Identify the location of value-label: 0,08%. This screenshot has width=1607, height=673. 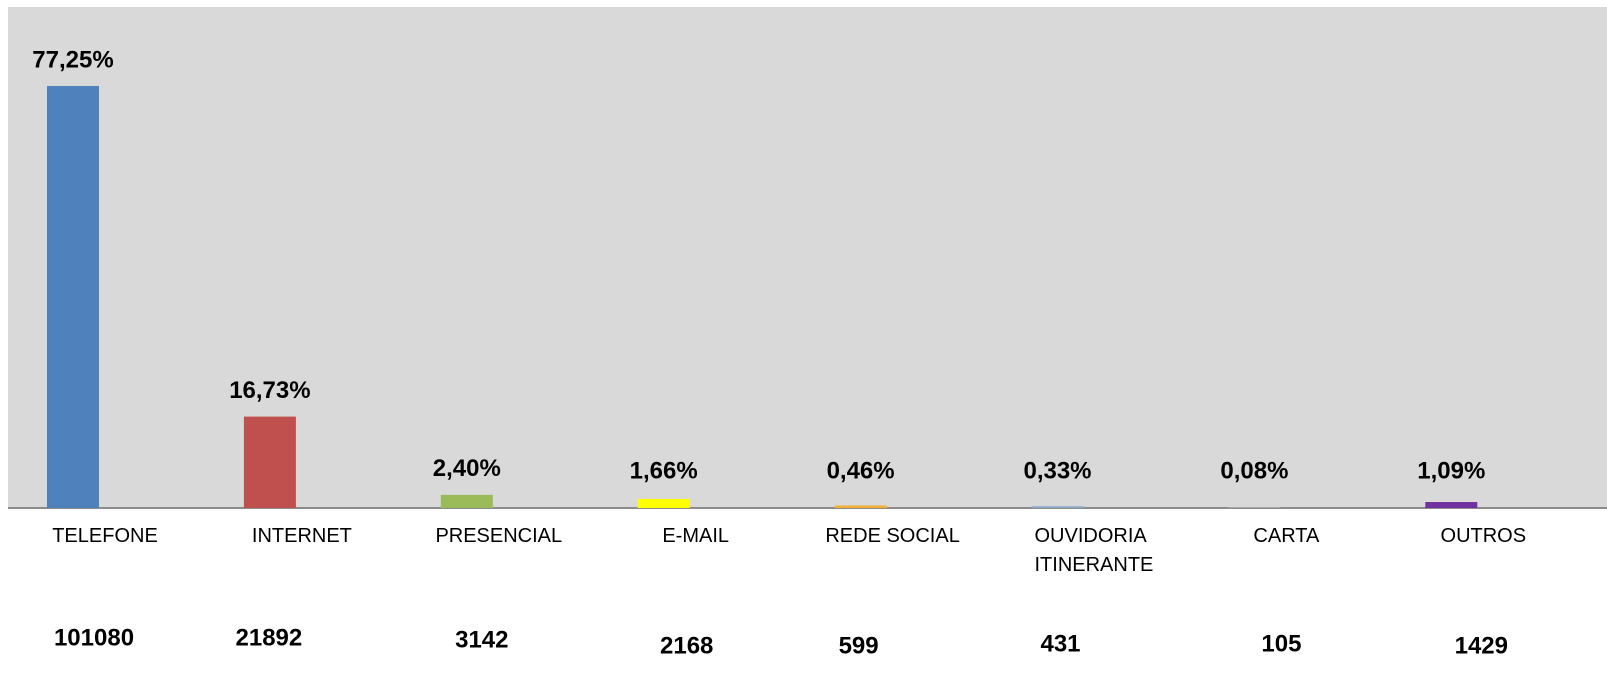
(1254, 470).